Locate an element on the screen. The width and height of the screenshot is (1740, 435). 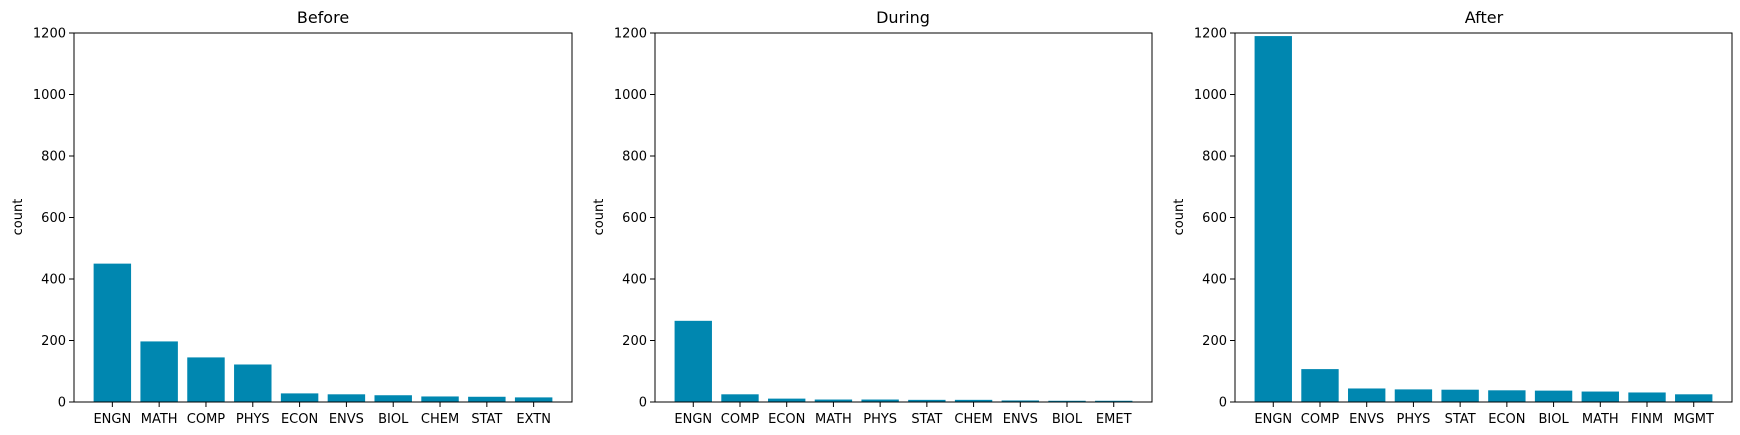
x-tick-label-before-econ: ECON is located at coordinates (299, 419).